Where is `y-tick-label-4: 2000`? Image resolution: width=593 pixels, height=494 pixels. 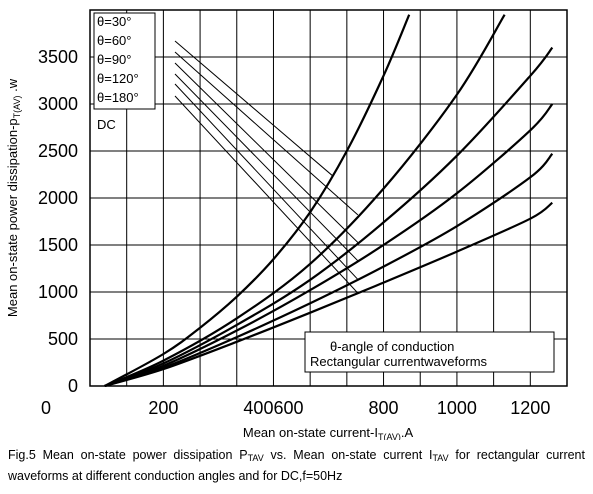 y-tick-label-4: 2000 is located at coordinates (58, 198).